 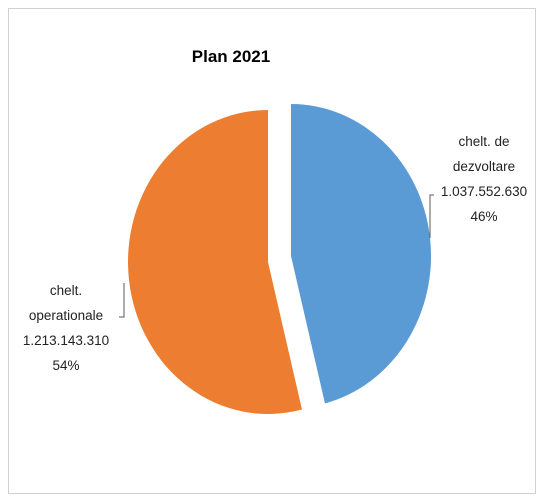 I want to click on data-label-operationale: chelt. operationale 1.213.143.310 54%, so click(x=66, y=328).